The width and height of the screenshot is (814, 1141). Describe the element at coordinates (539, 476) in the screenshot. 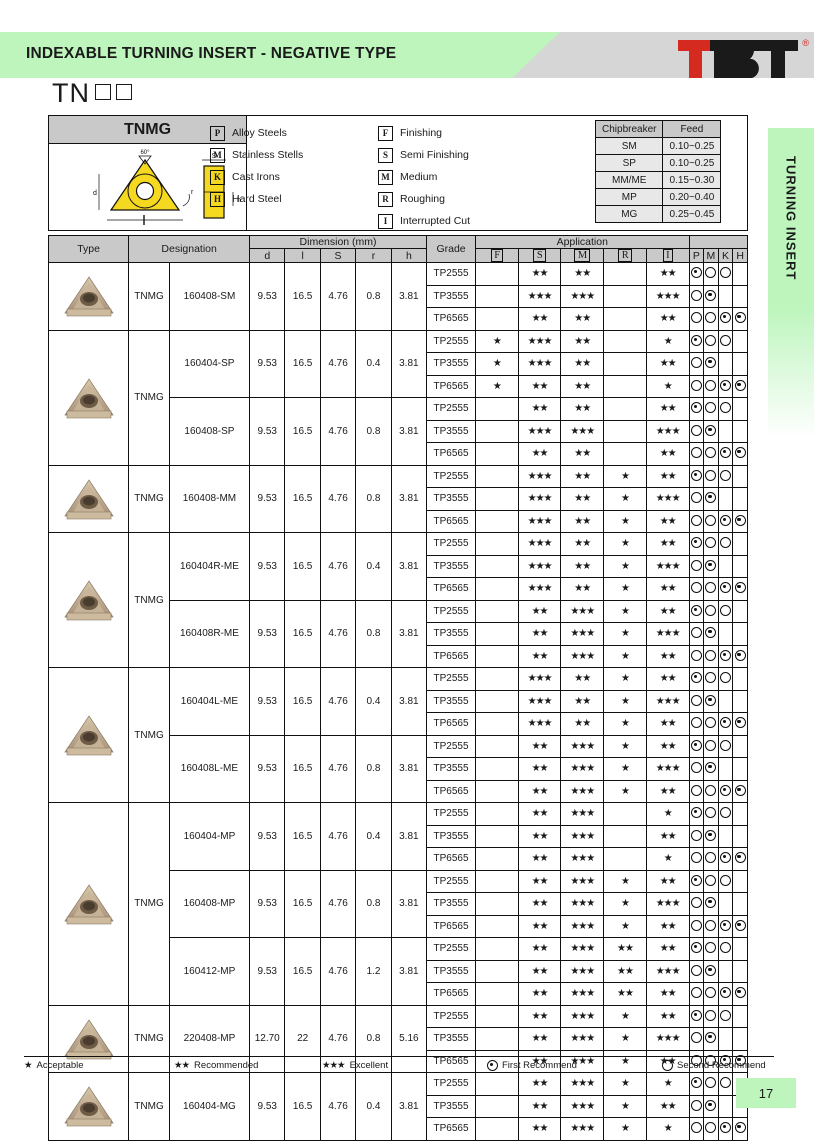

I see `app-semi-finishing: ★★★` at that location.